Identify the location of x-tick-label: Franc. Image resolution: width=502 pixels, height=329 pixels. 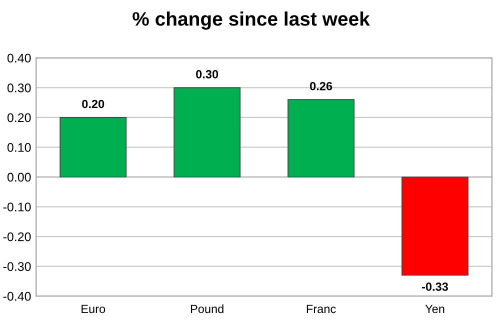
(321, 309).